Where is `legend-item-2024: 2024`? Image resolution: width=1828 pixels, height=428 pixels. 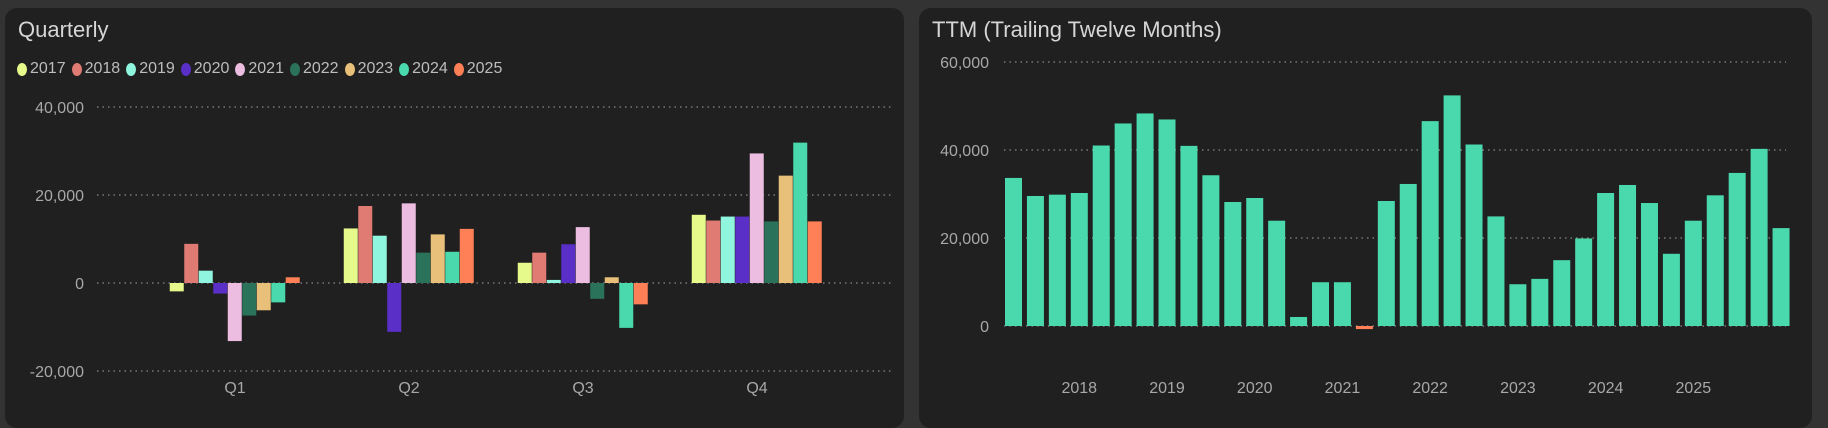
legend-item-2024: 2024 is located at coordinates (423, 69).